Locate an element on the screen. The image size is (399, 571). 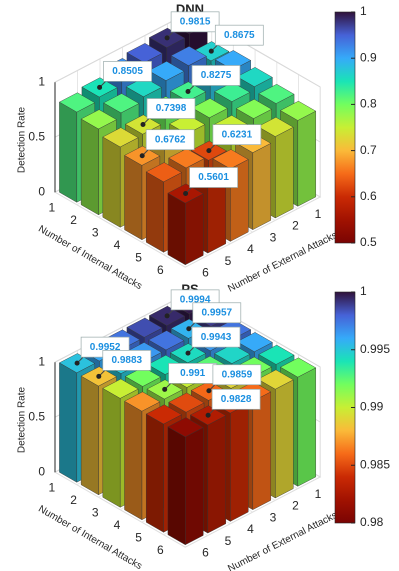
datatip-label: 0.6762 is located at coordinates (170, 139).